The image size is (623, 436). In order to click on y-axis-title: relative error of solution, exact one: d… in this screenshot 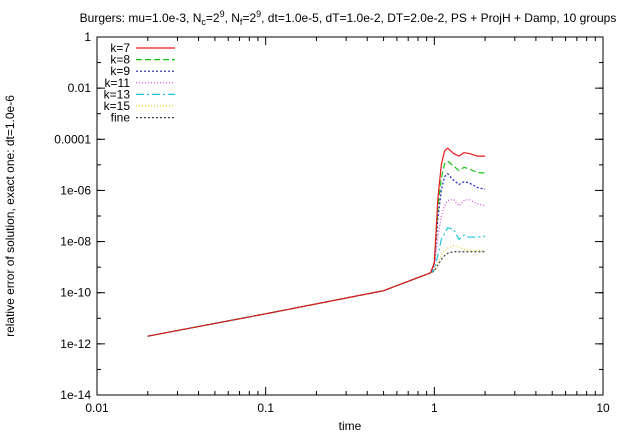, I will do `click(10, 216)`.